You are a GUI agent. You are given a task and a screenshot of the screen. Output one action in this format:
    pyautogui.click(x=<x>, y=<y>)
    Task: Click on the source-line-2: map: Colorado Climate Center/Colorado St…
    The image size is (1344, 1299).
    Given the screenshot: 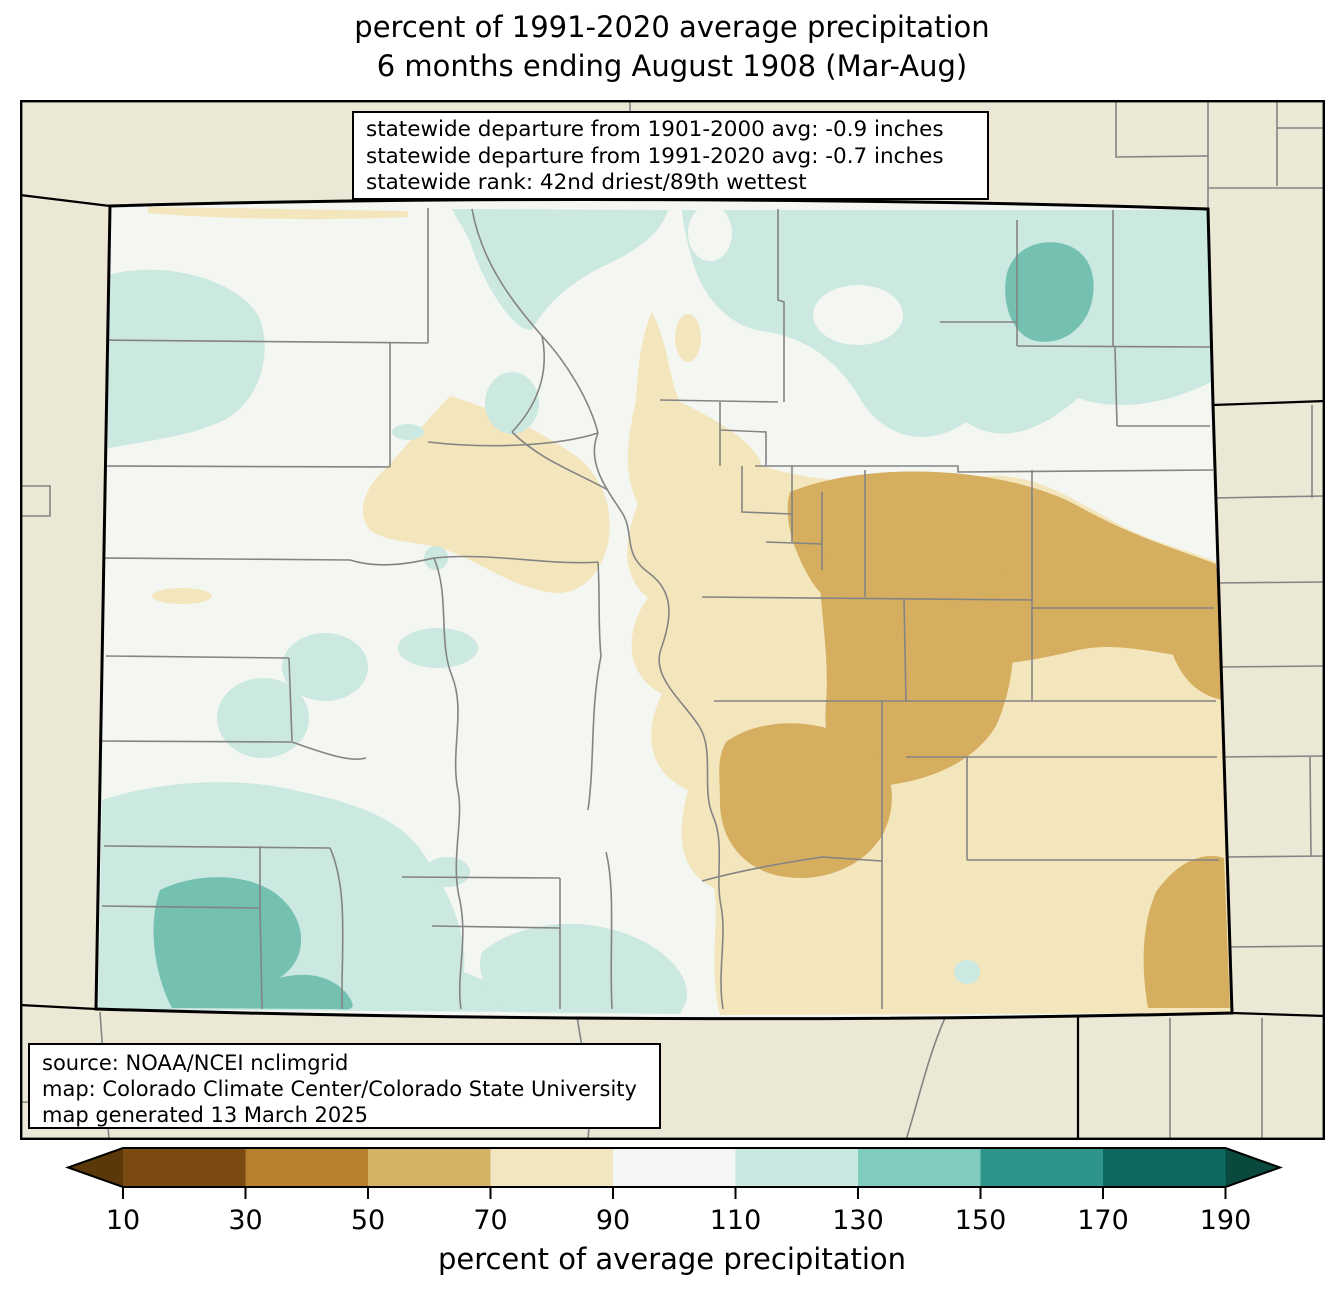 What is the action you would take?
    pyautogui.click(x=339, y=1089)
    